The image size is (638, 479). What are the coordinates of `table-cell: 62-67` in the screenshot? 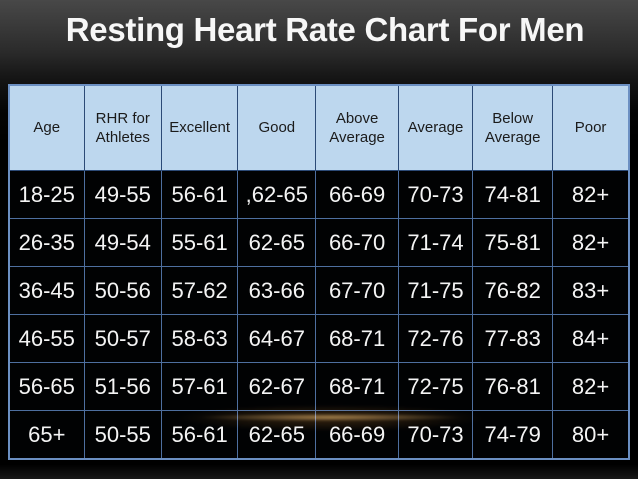 It's located at (277, 386).